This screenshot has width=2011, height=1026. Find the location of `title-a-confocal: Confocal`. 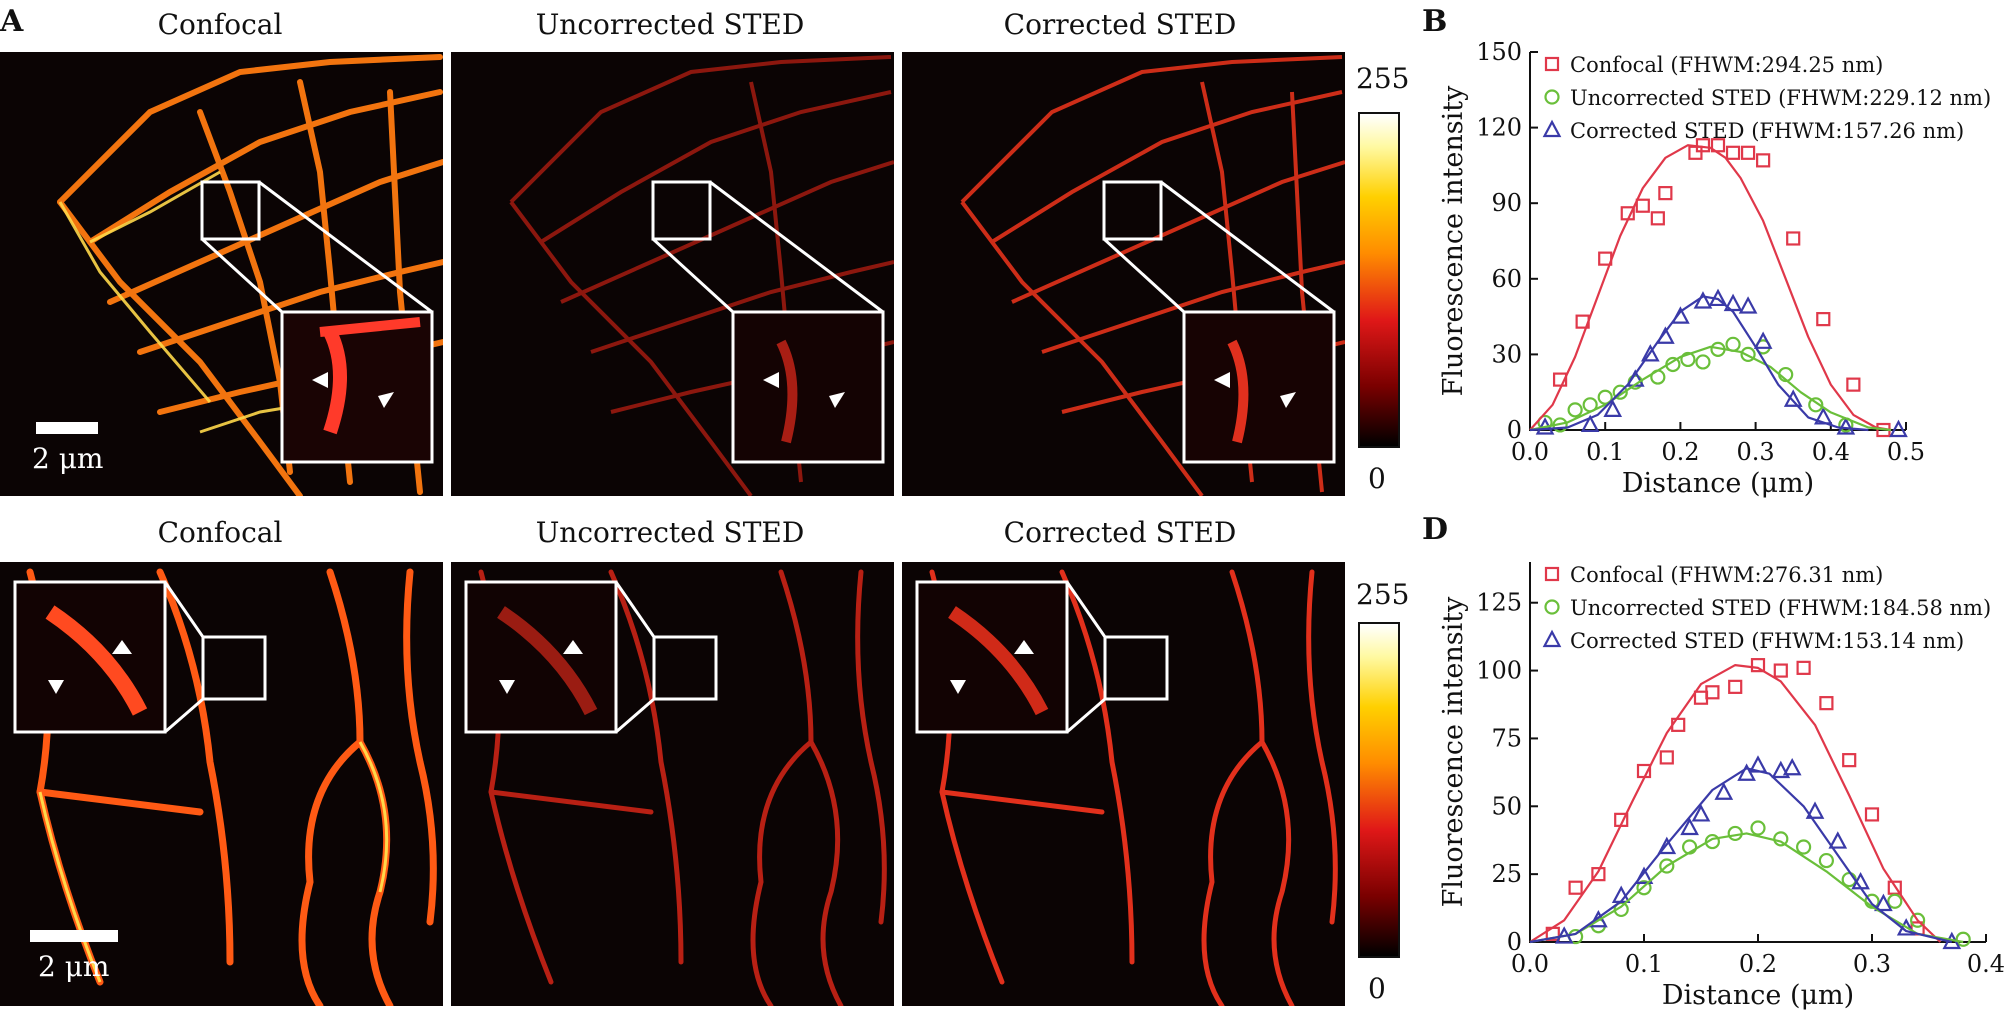

title-a-confocal: Confocal is located at coordinates (220, 24).